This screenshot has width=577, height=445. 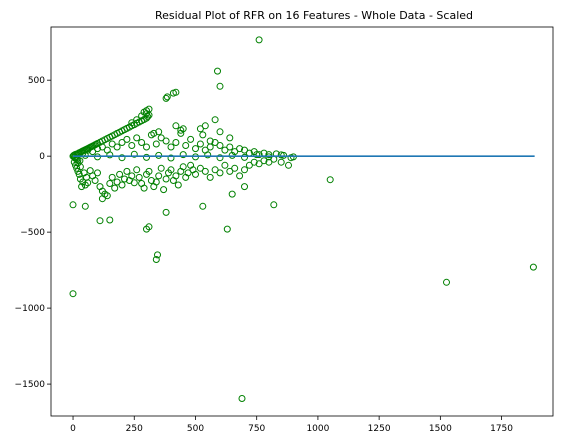 What do you see at coordinates (134, 429) in the screenshot?
I see `x-tick-label: 250` at bounding box center [134, 429].